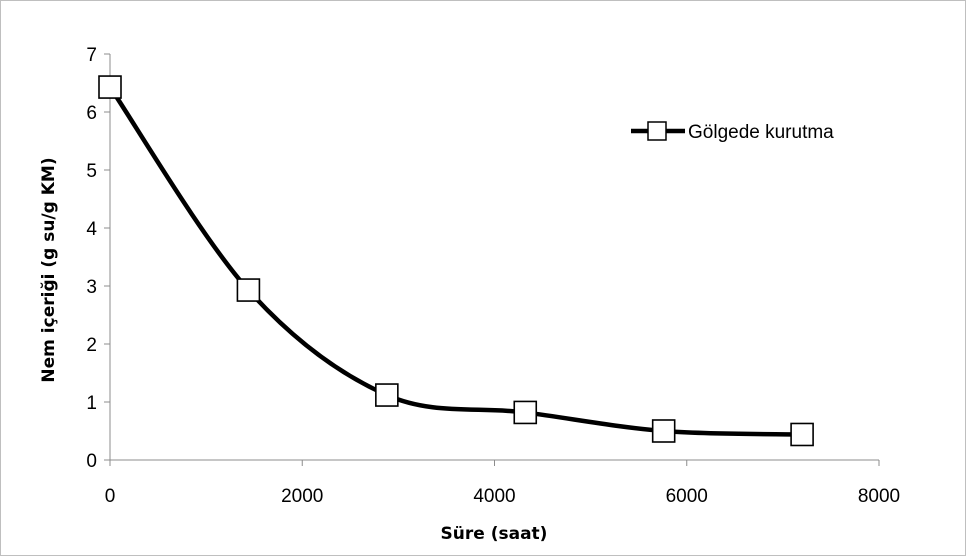  I want to click on legend-marker, so click(657, 131).